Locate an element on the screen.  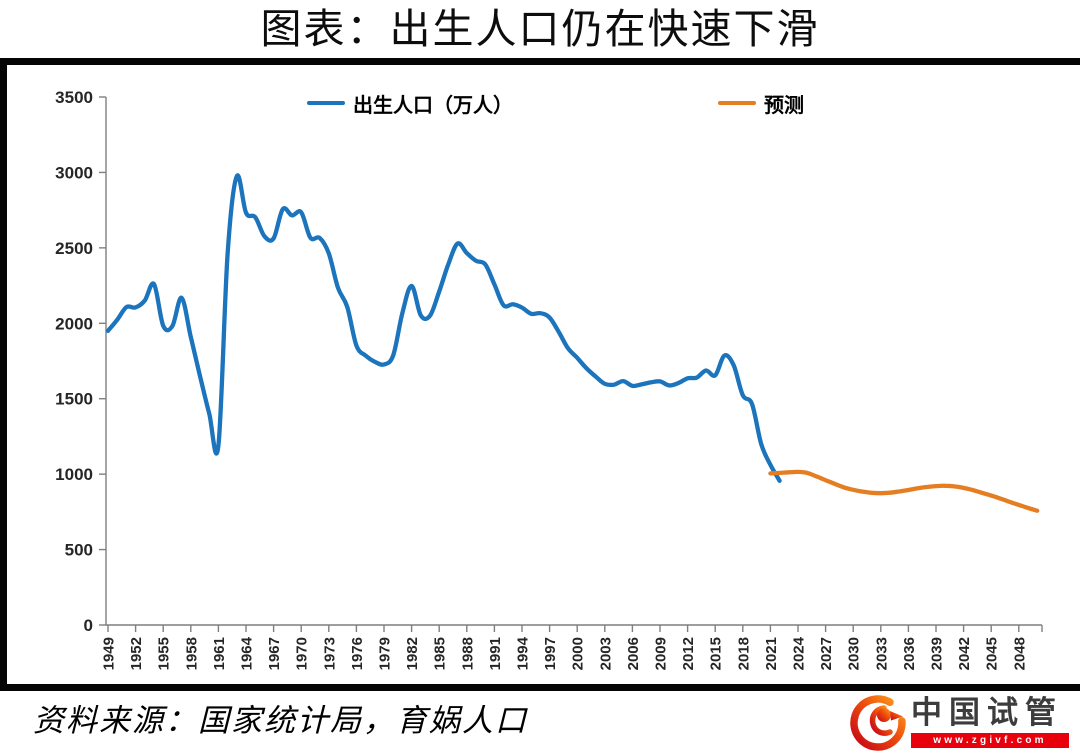
x-tick-label: 1955 is located at coordinates (164, 653).